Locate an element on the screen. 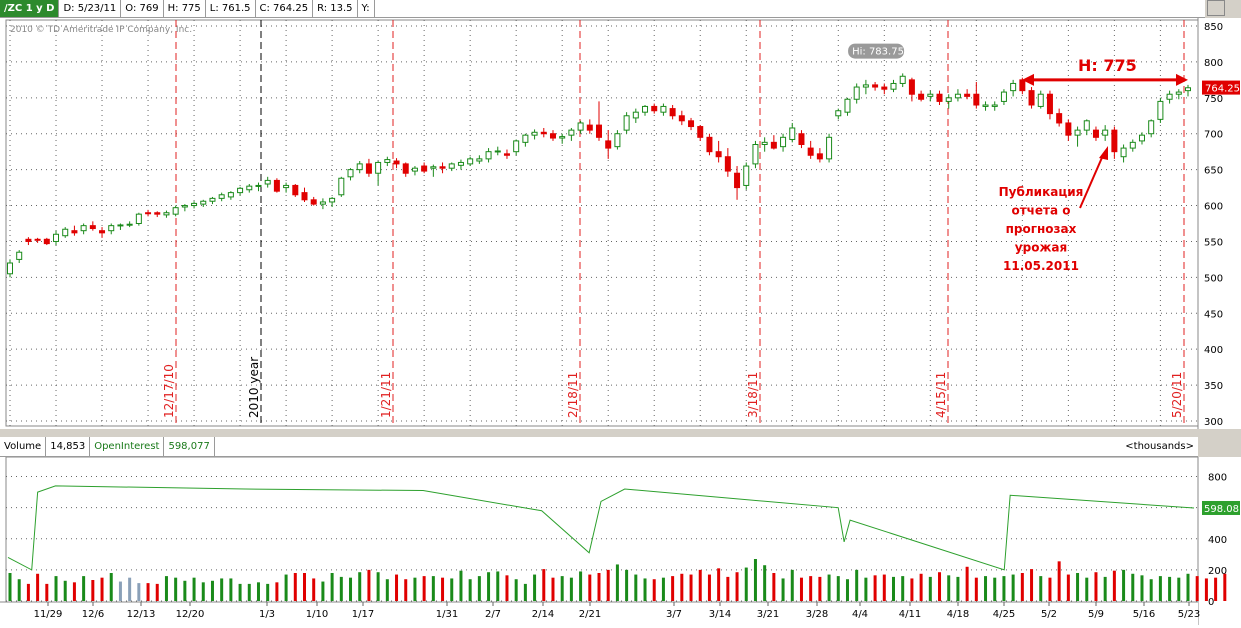 The image size is (1241, 628). date-tick-label: 5/9 is located at coordinates (1096, 614).